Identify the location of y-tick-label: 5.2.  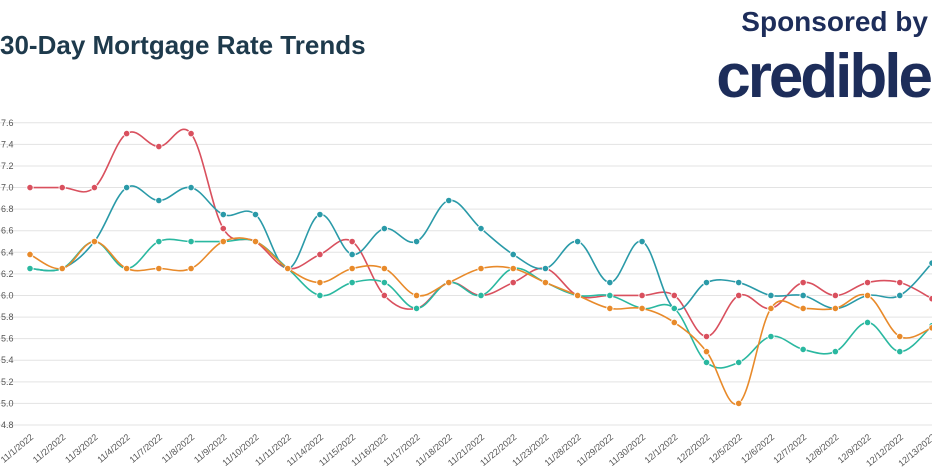
(7, 382).